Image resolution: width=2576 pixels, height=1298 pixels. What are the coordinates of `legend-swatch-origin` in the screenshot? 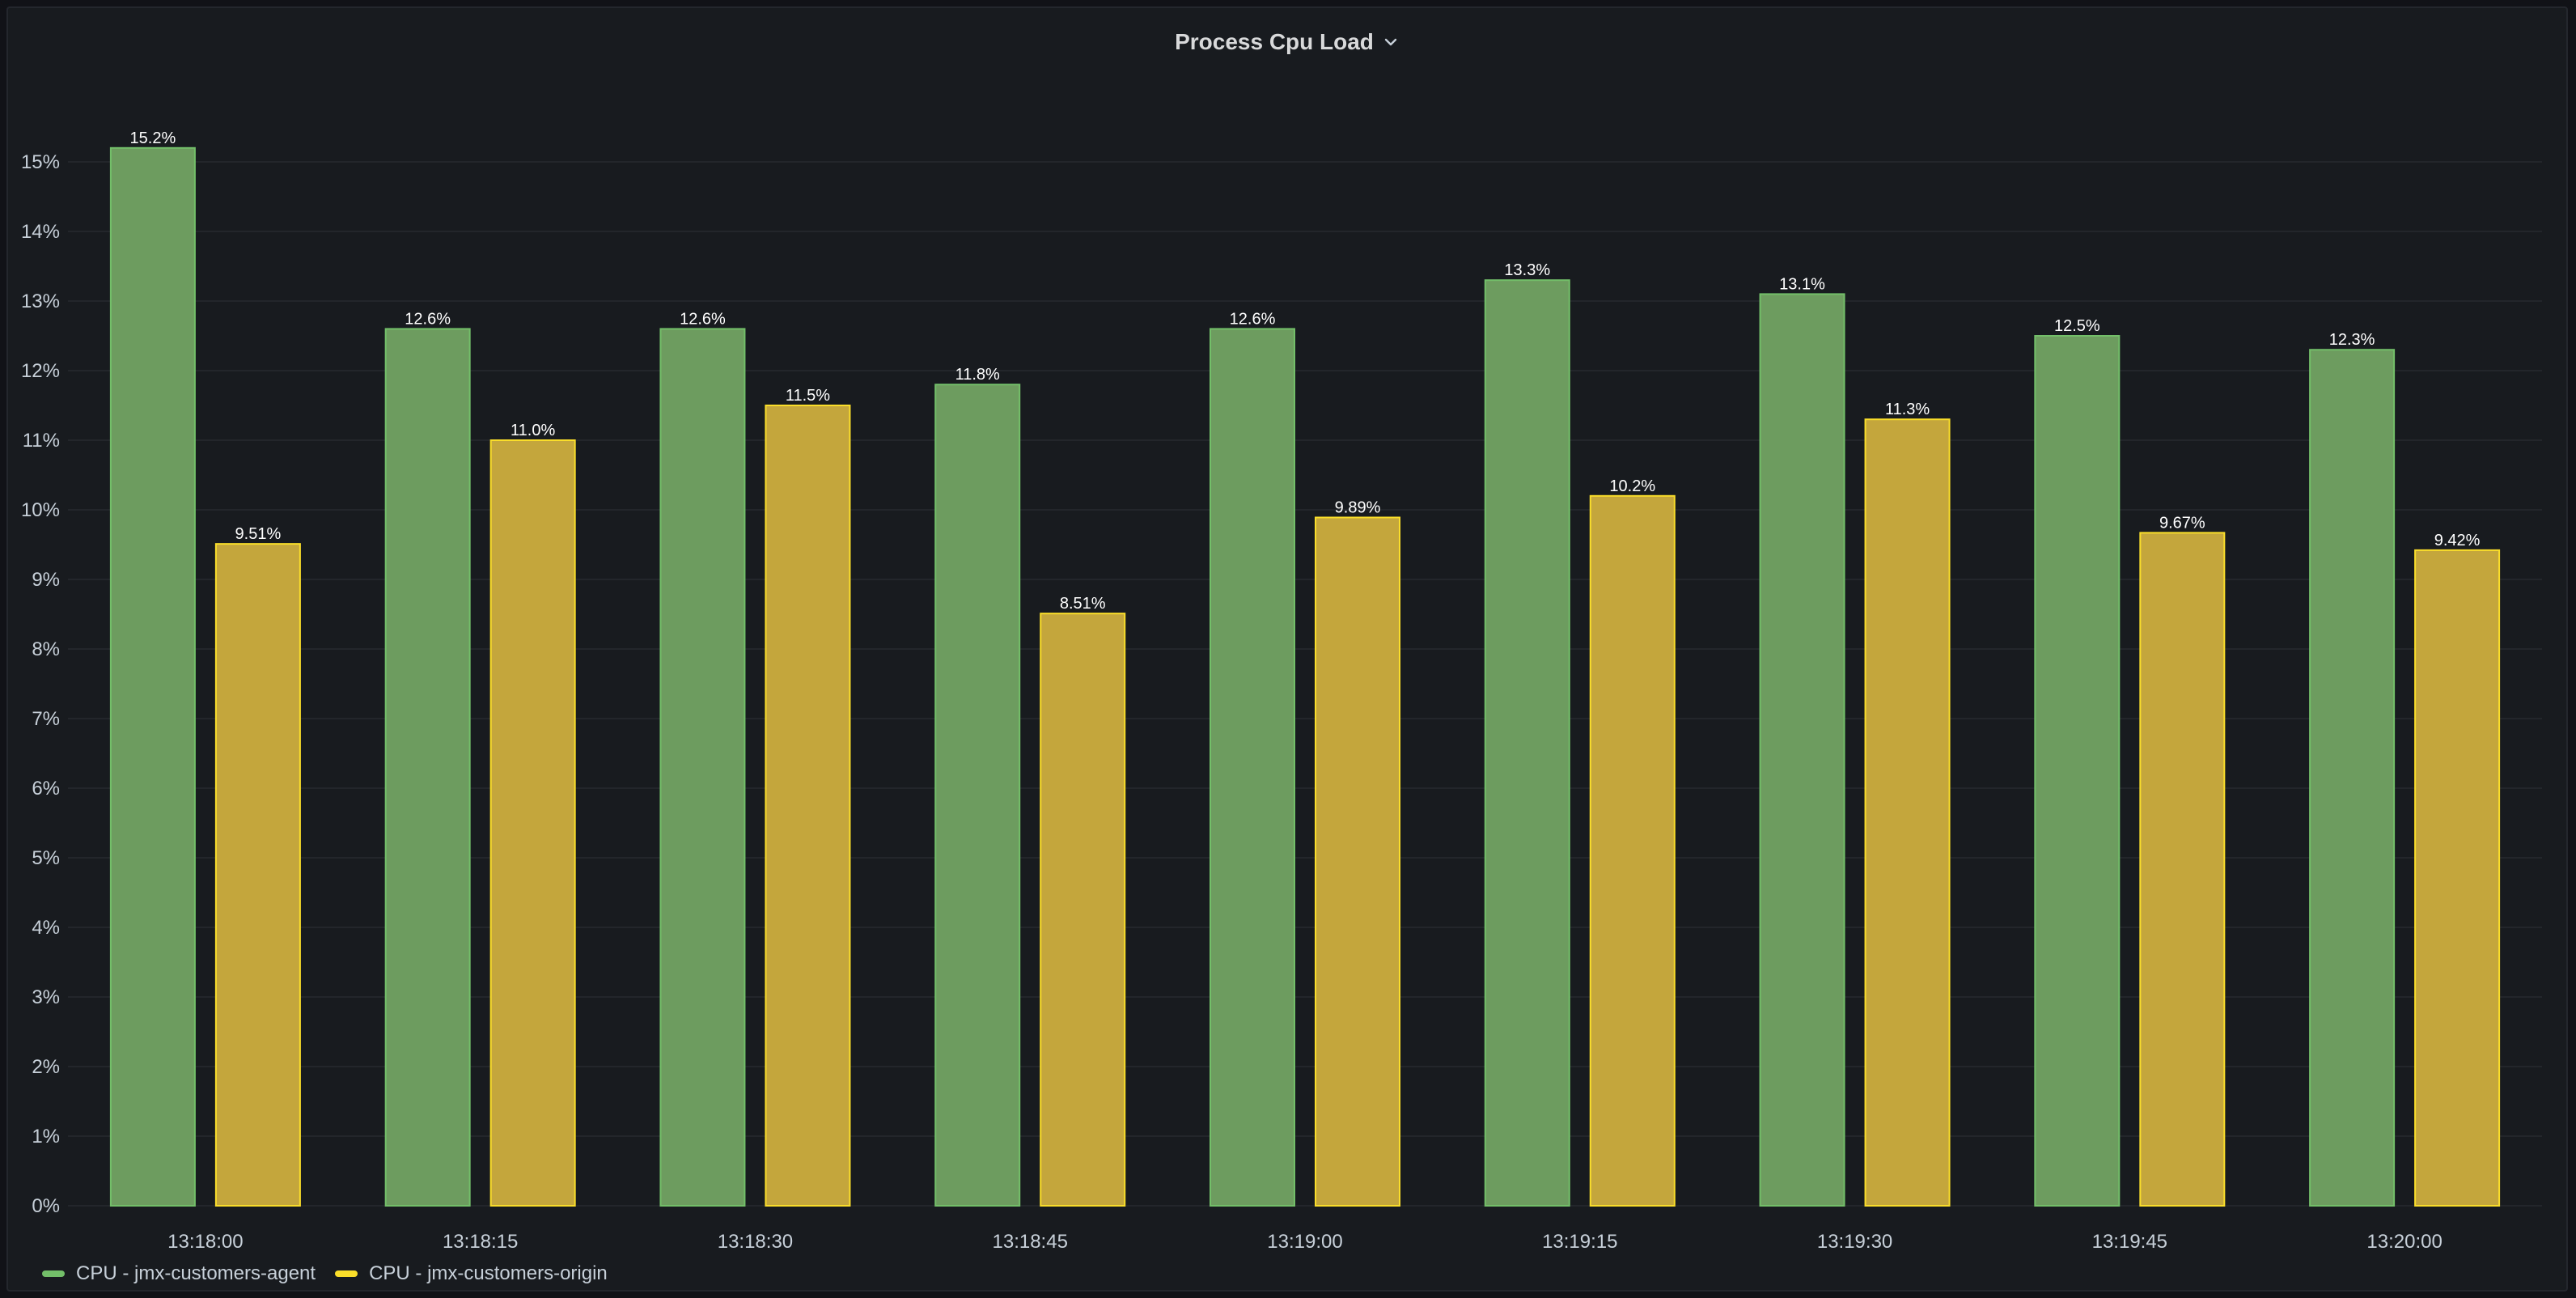 It's located at (346, 1273).